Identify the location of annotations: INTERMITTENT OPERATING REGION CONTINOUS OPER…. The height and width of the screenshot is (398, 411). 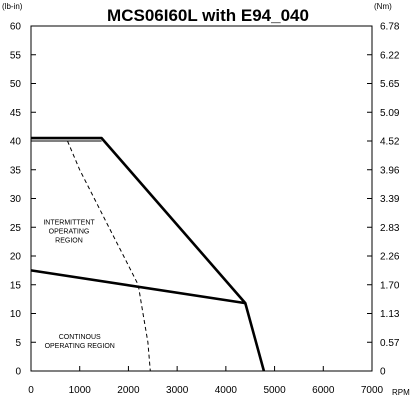
(79, 284).